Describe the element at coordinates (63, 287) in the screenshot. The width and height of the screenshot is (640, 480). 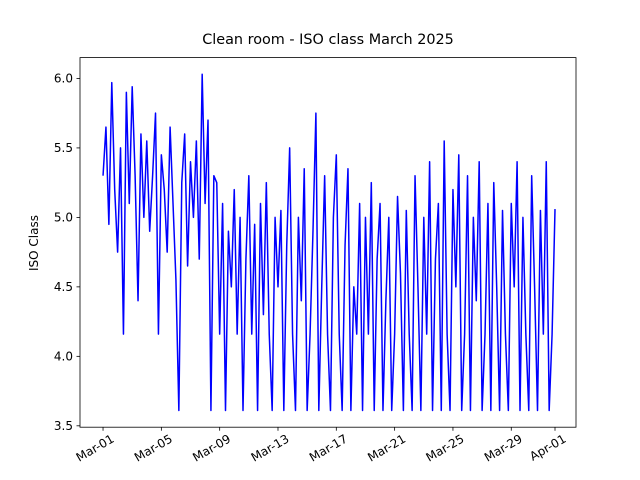
I see `y-tick-label: 4.5` at that location.